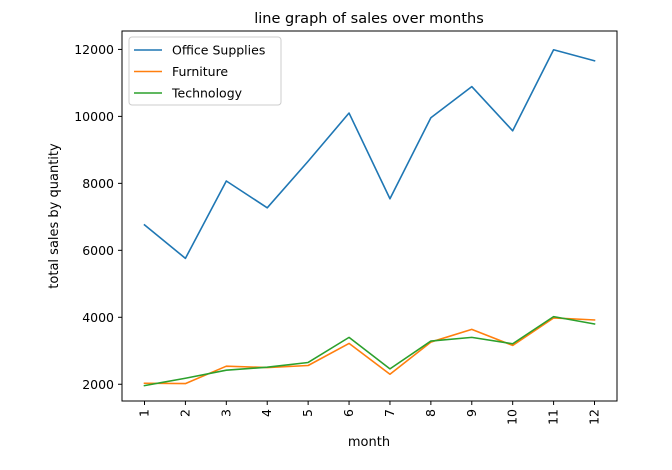 This screenshot has width=672, height=470. I want to click on legend-label-furniture: Furniture, so click(200, 71).